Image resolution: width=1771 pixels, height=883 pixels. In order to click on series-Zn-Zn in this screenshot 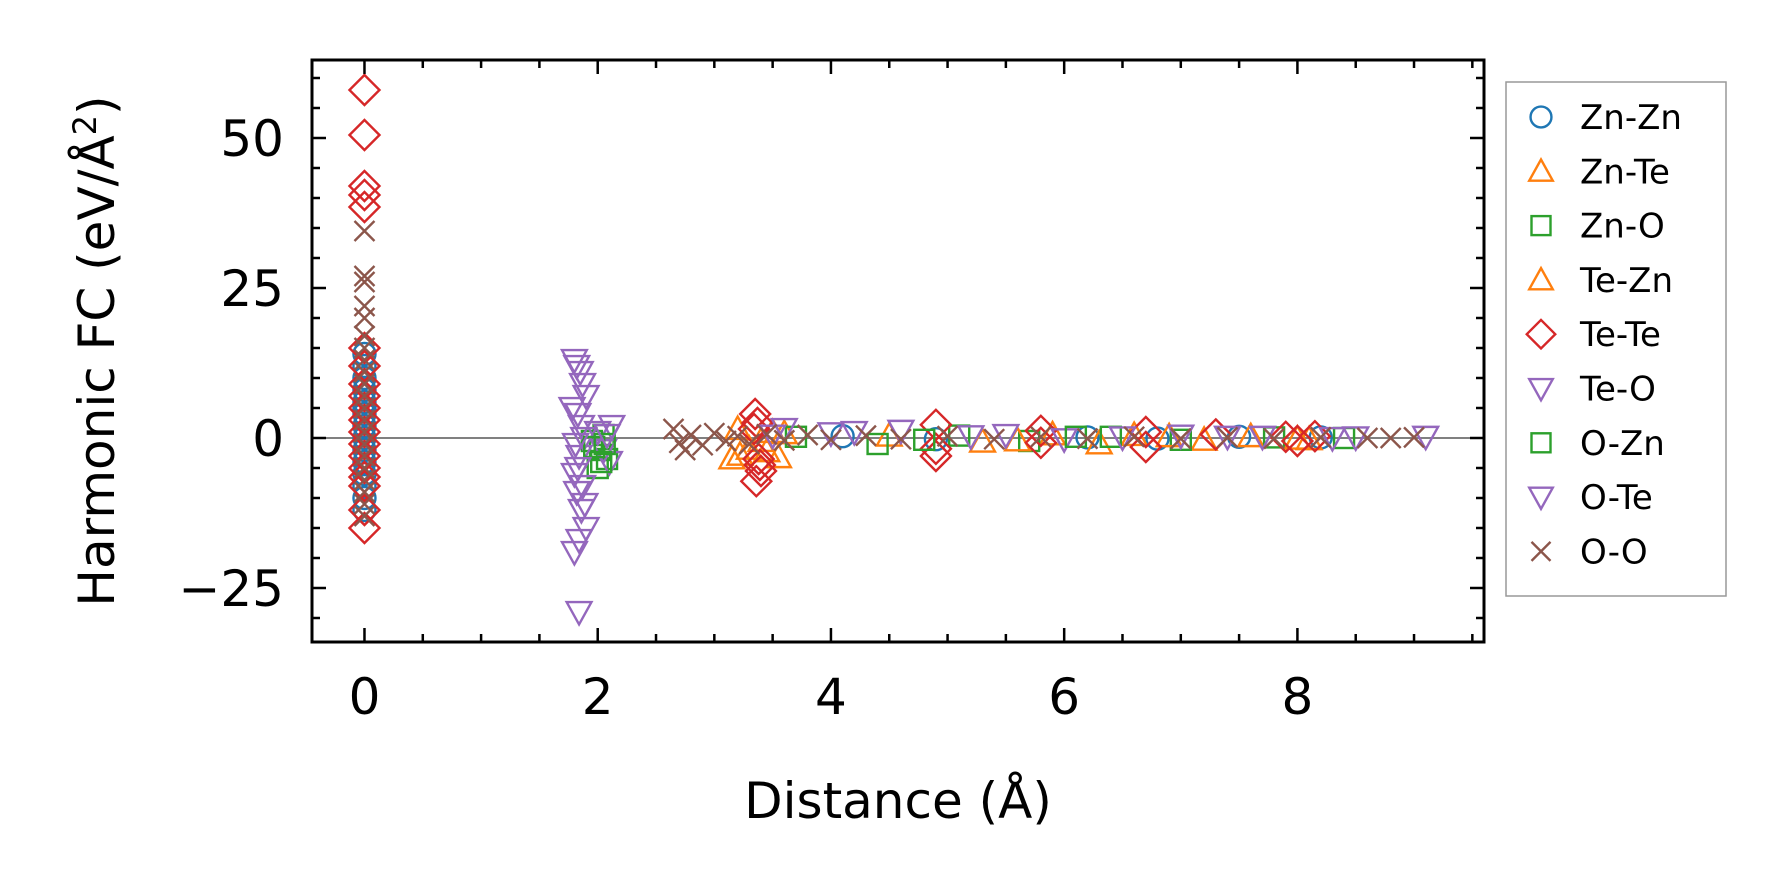, I will do `click(842, 432)`.